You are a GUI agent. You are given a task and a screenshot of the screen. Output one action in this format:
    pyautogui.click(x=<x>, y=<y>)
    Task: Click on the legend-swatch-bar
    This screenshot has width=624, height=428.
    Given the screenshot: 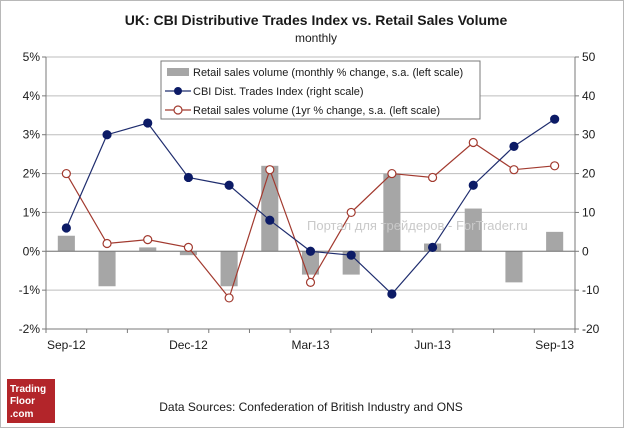 What is the action you would take?
    pyautogui.click(x=178, y=72)
    